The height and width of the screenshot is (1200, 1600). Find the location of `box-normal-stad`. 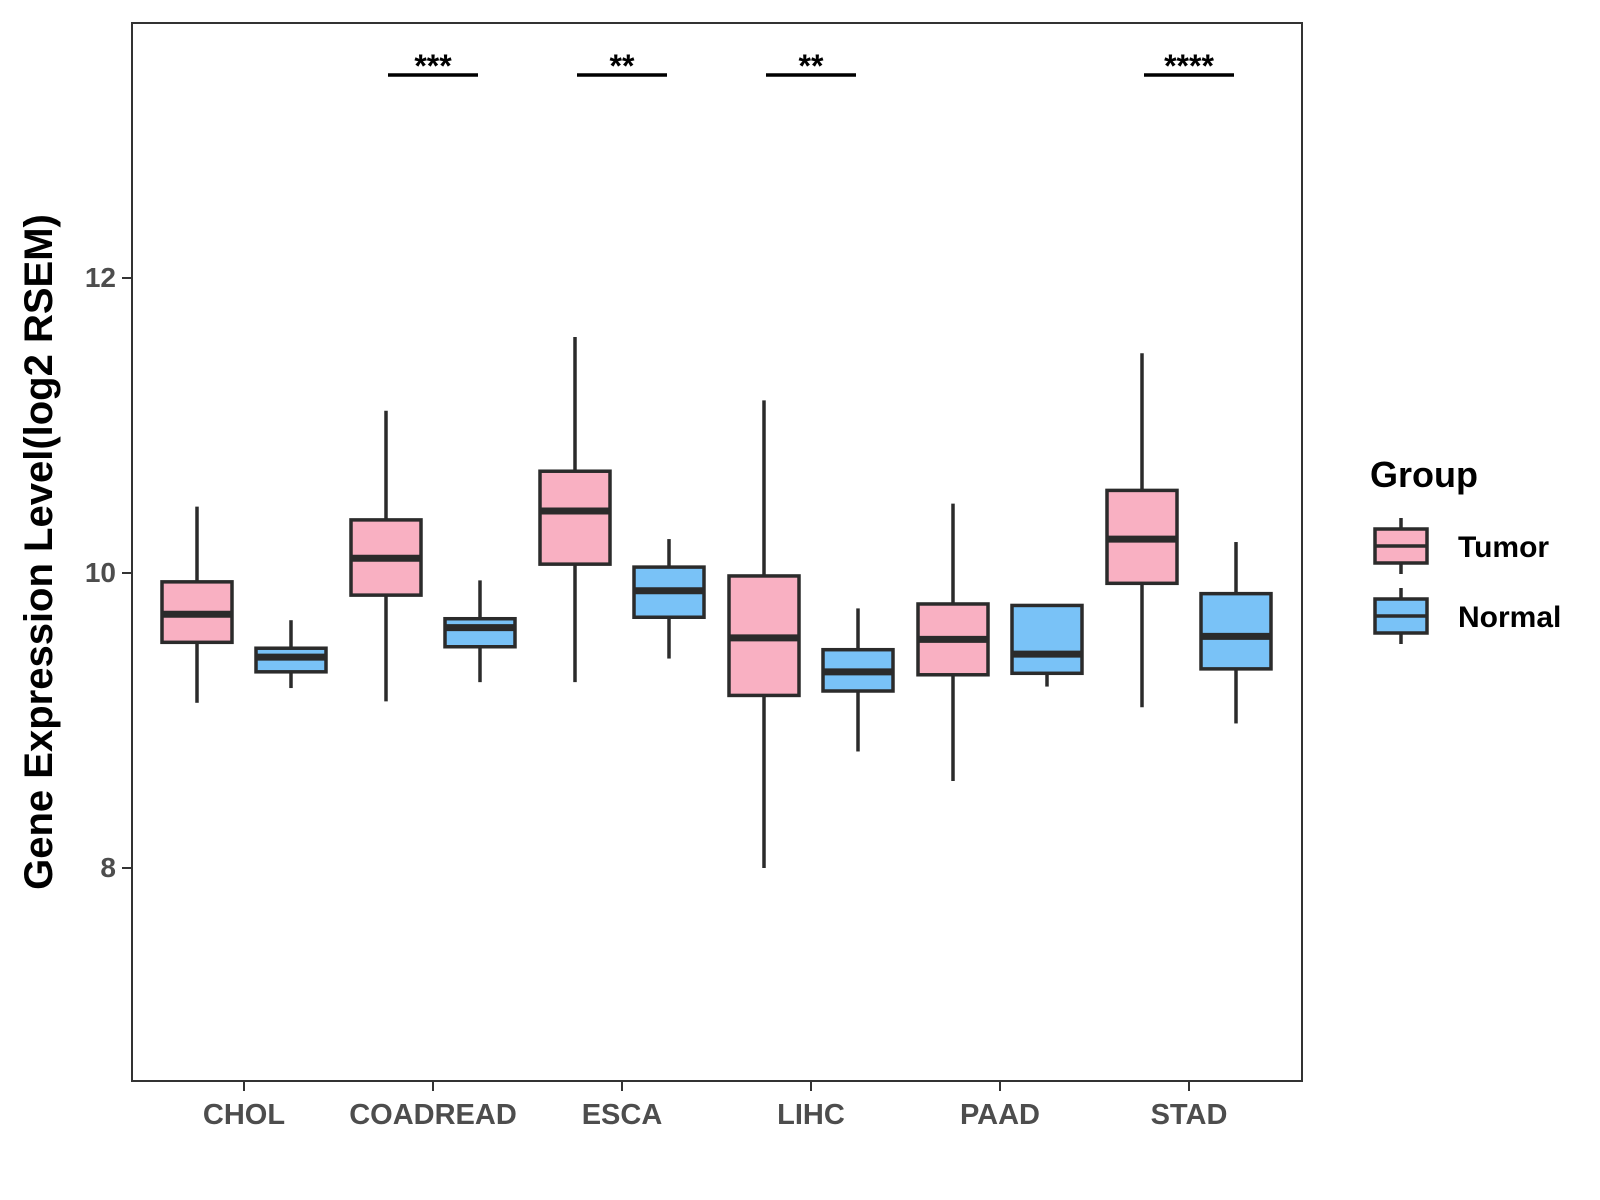

box-normal-stad is located at coordinates (1236, 633).